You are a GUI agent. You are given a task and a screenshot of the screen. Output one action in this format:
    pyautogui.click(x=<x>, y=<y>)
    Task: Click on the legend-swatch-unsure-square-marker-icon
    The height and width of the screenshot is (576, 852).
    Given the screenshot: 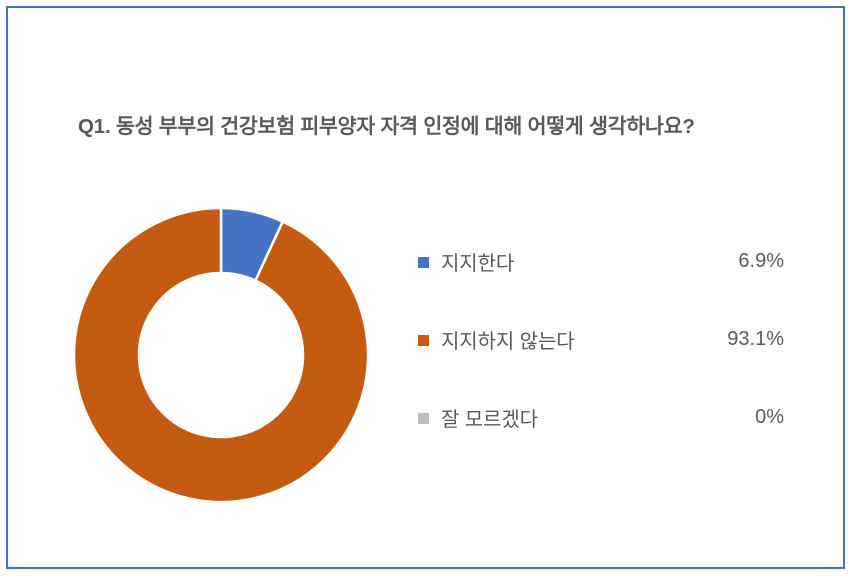 What is the action you would take?
    pyautogui.click(x=423, y=418)
    